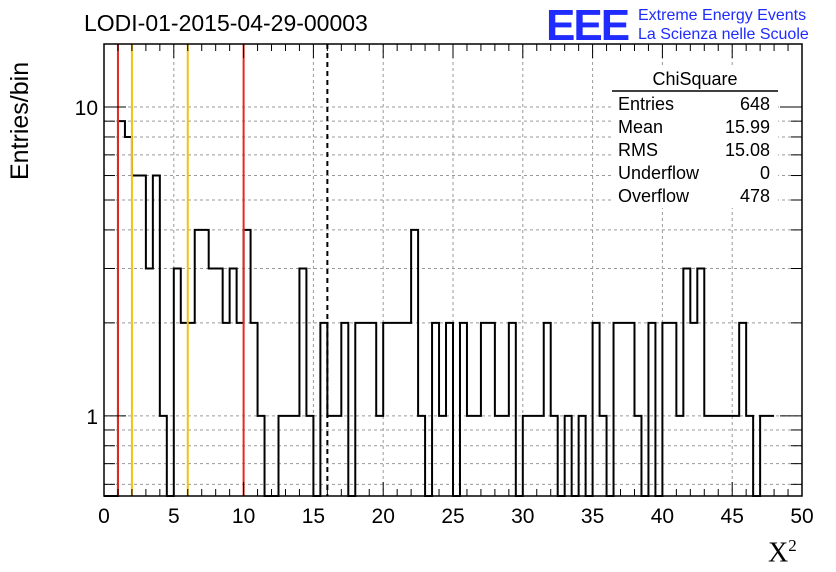 Image resolution: width=836 pixels, height=572 pixels. Describe the element at coordinates (654, 196) in the screenshot. I see `stats-label-overflow: Overflow` at that location.